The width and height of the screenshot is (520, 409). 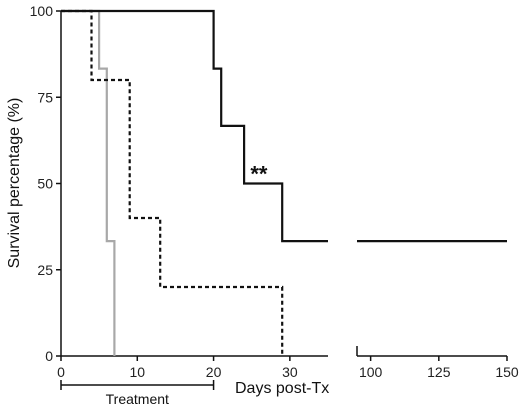 I want to click on y-tick-label: 50, so click(x=45, y=184).